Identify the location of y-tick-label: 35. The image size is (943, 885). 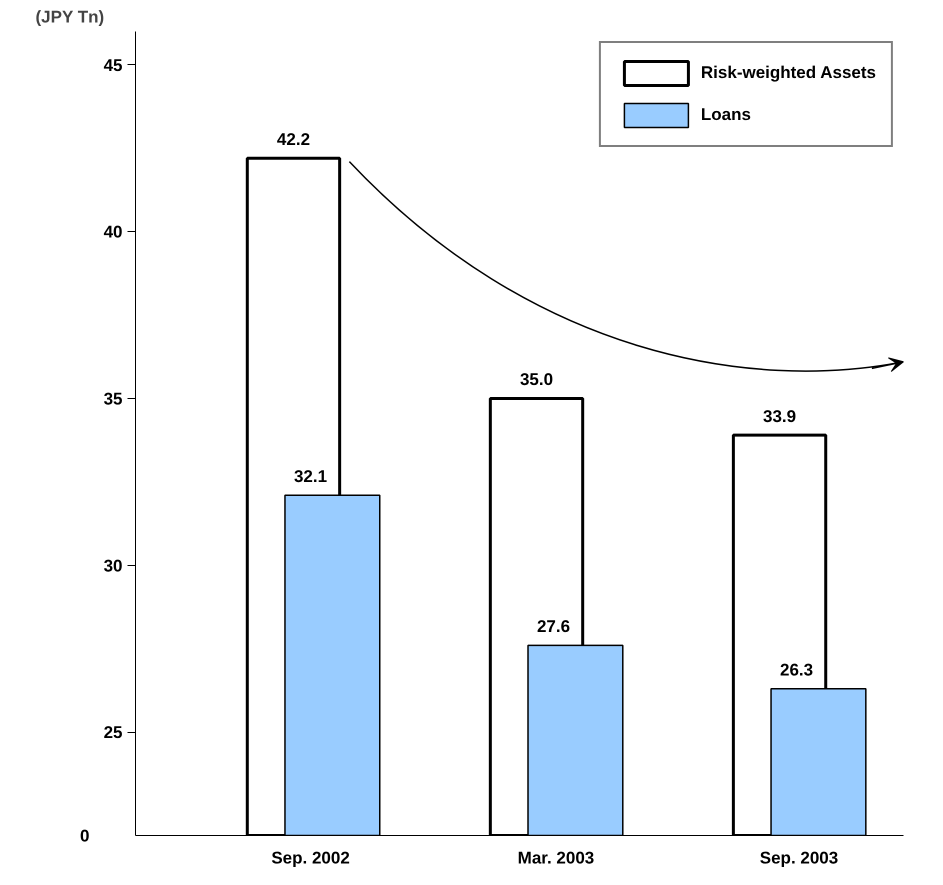
(113, 398).